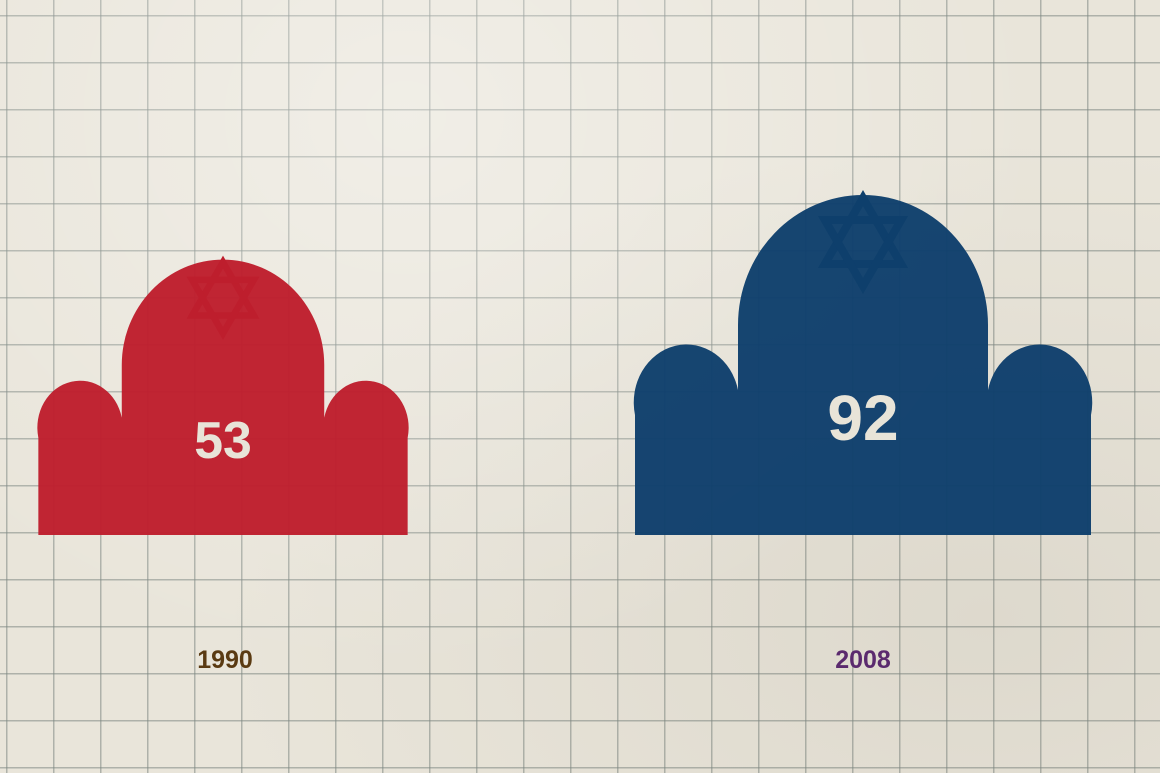 The width and height of the screenshot is (1160, 773). I want to click on category-label-1990: 1990, so click(225, 660).